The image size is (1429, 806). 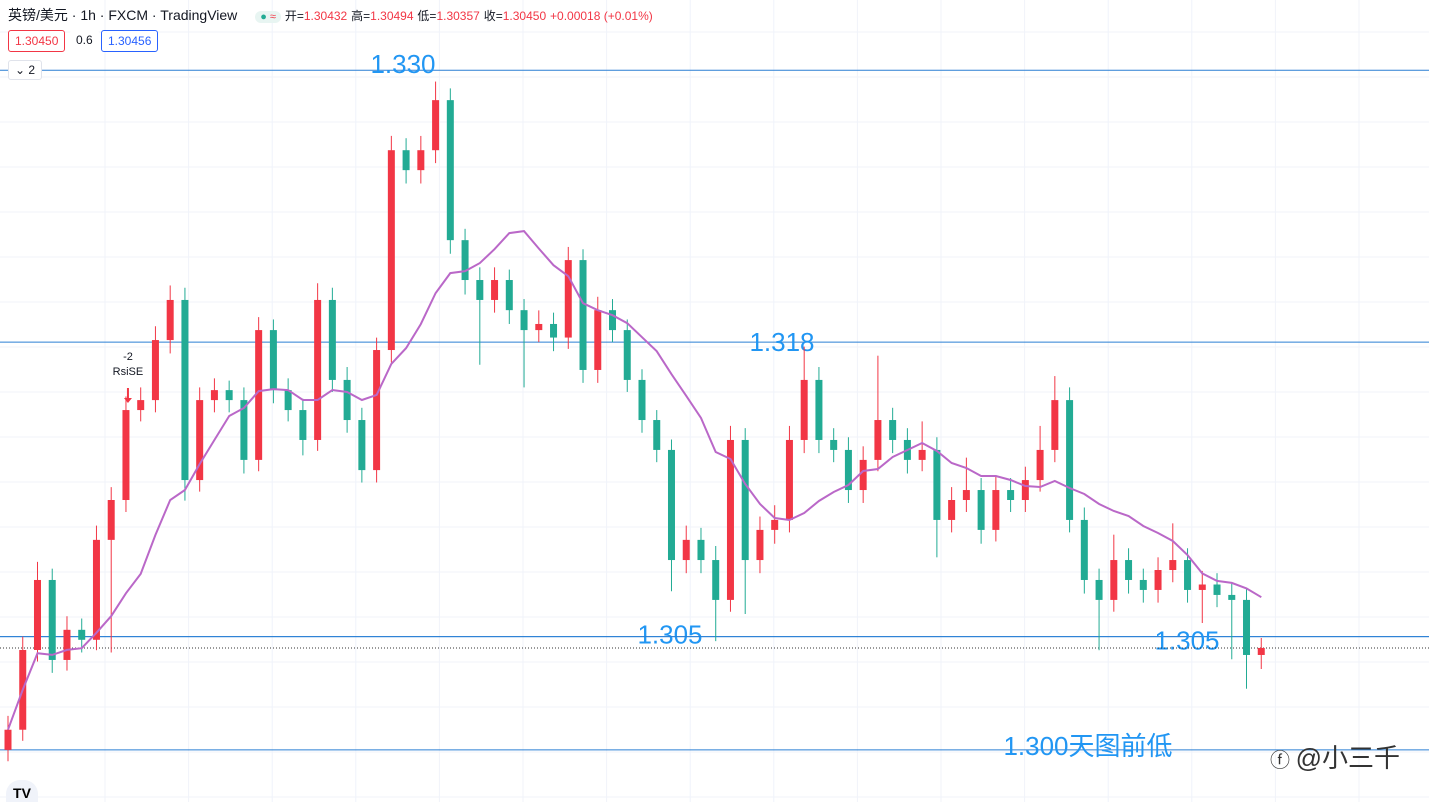 I want to click on ohlc-label: 开=, so click(x=294, y=16).